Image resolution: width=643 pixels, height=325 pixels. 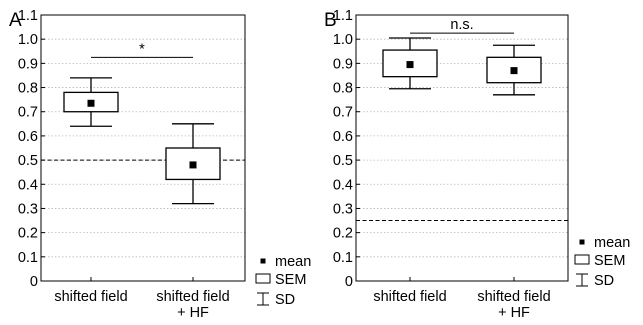 What do you see at coordinates (142, 49) in the screenshot?
I see `significance-label: *` at bounding box center [142, 49].